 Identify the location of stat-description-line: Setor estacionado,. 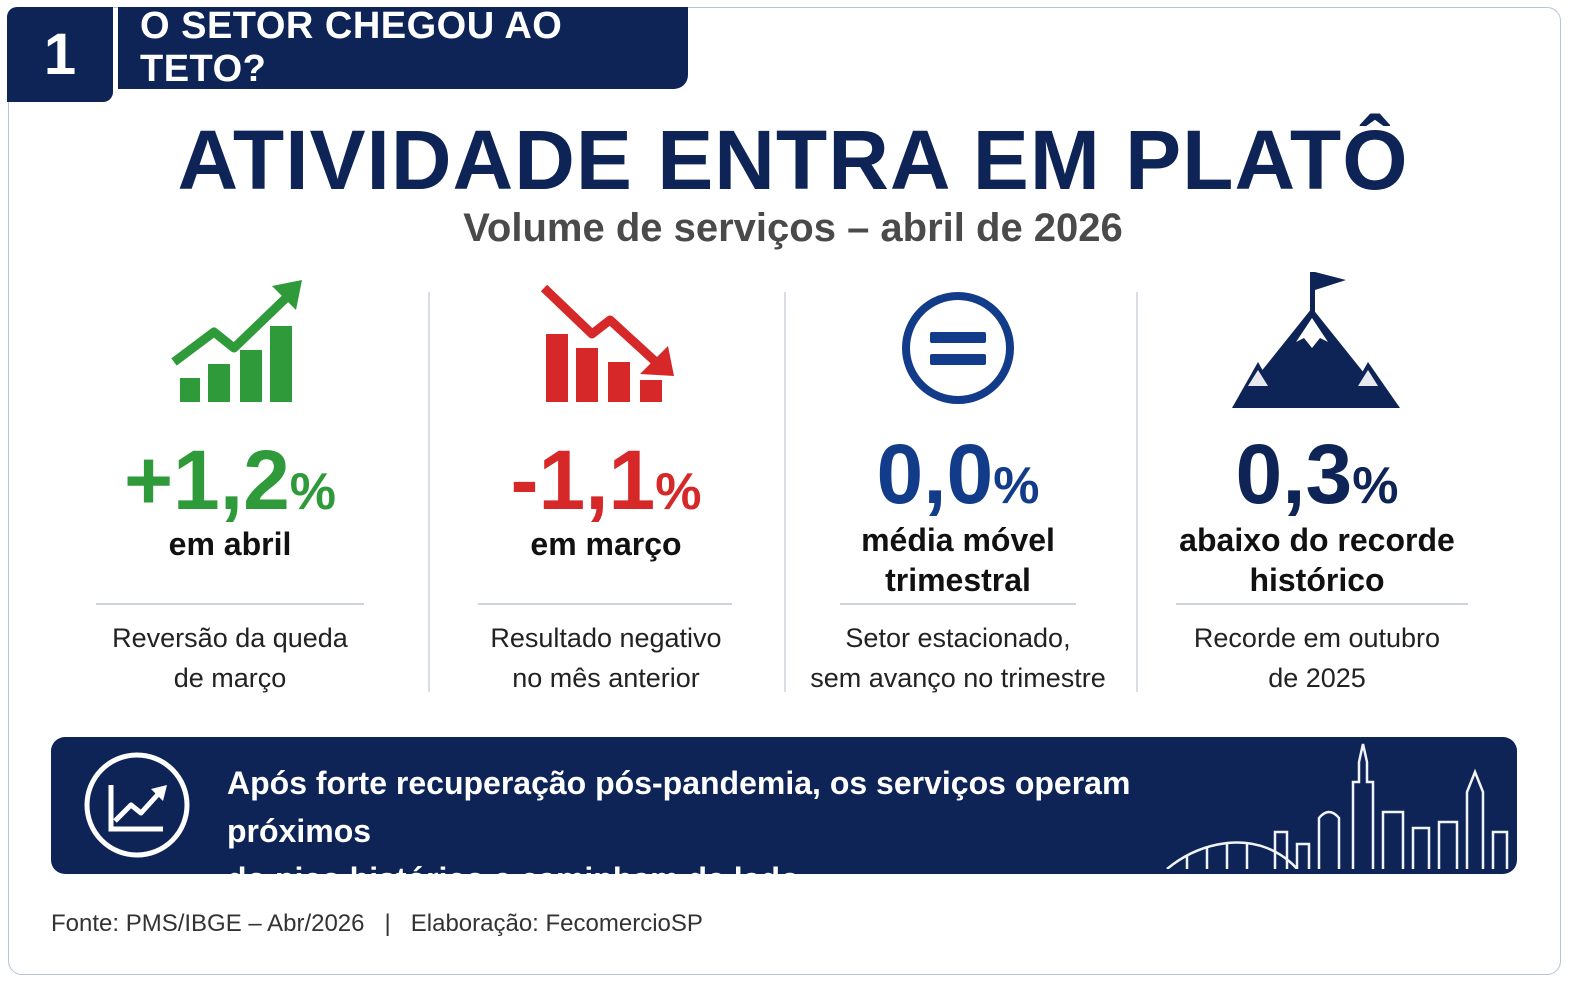
(958, 638).